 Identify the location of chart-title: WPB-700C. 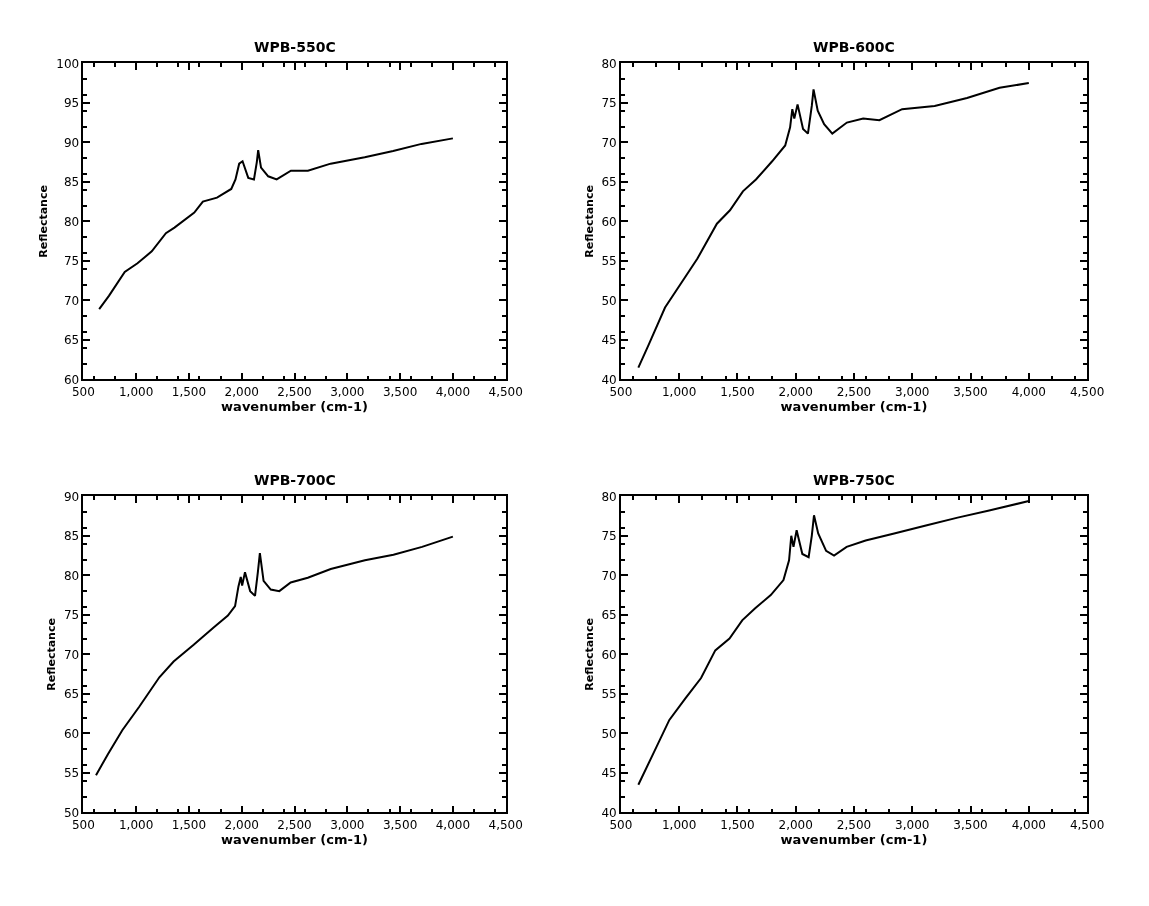
(295, 480).